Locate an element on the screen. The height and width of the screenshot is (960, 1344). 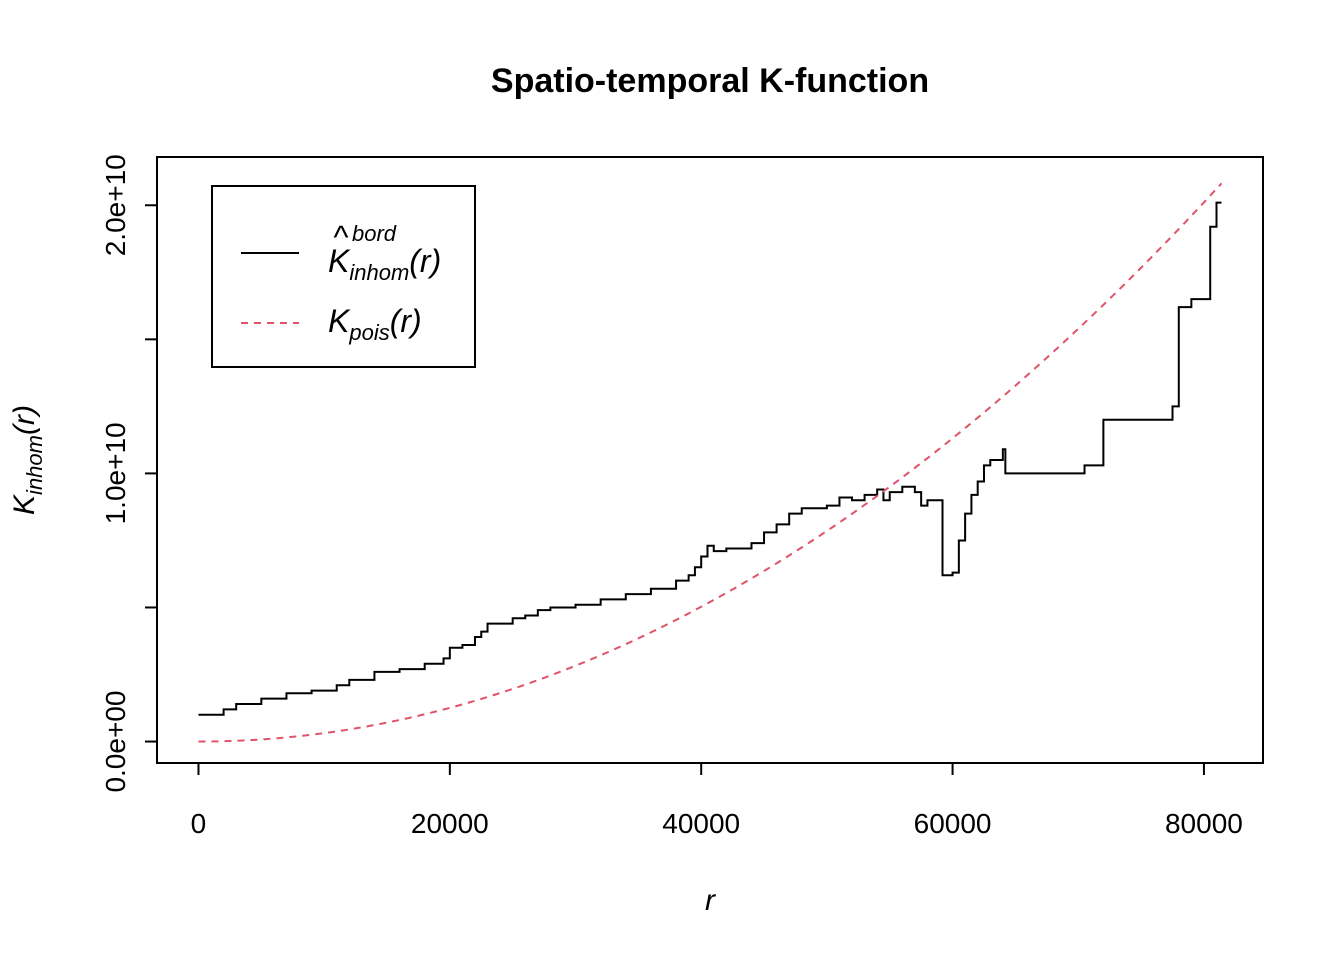
x-tick-label: 0 is located at coordinates (199, 823).